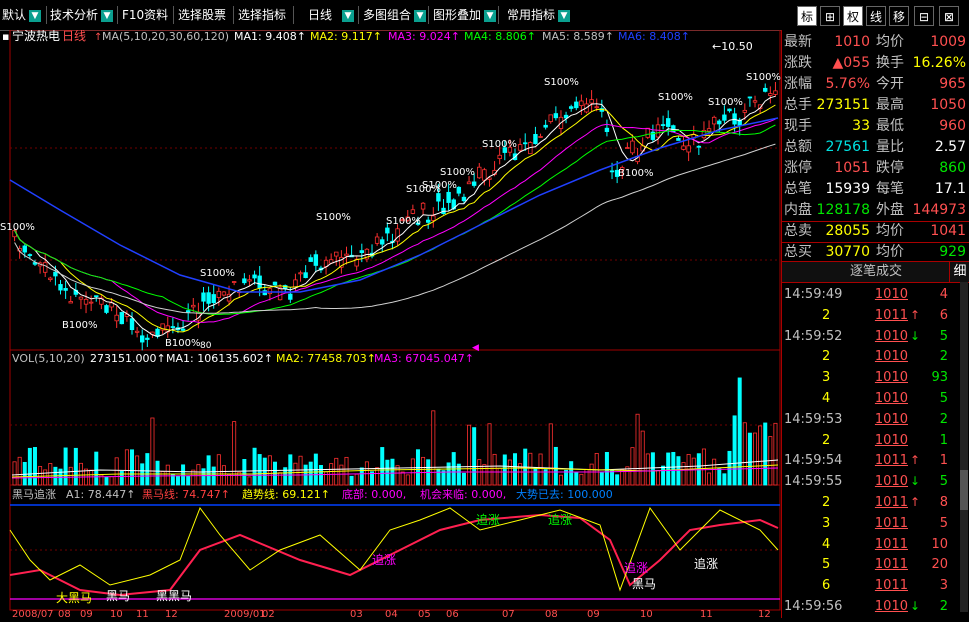 This screenshot has height=622, width=969. What do you see at coordinates (331, 15) in the screenshot?
I see `toolbar-period: 日线 ▼` at bounding box center [331, 15].